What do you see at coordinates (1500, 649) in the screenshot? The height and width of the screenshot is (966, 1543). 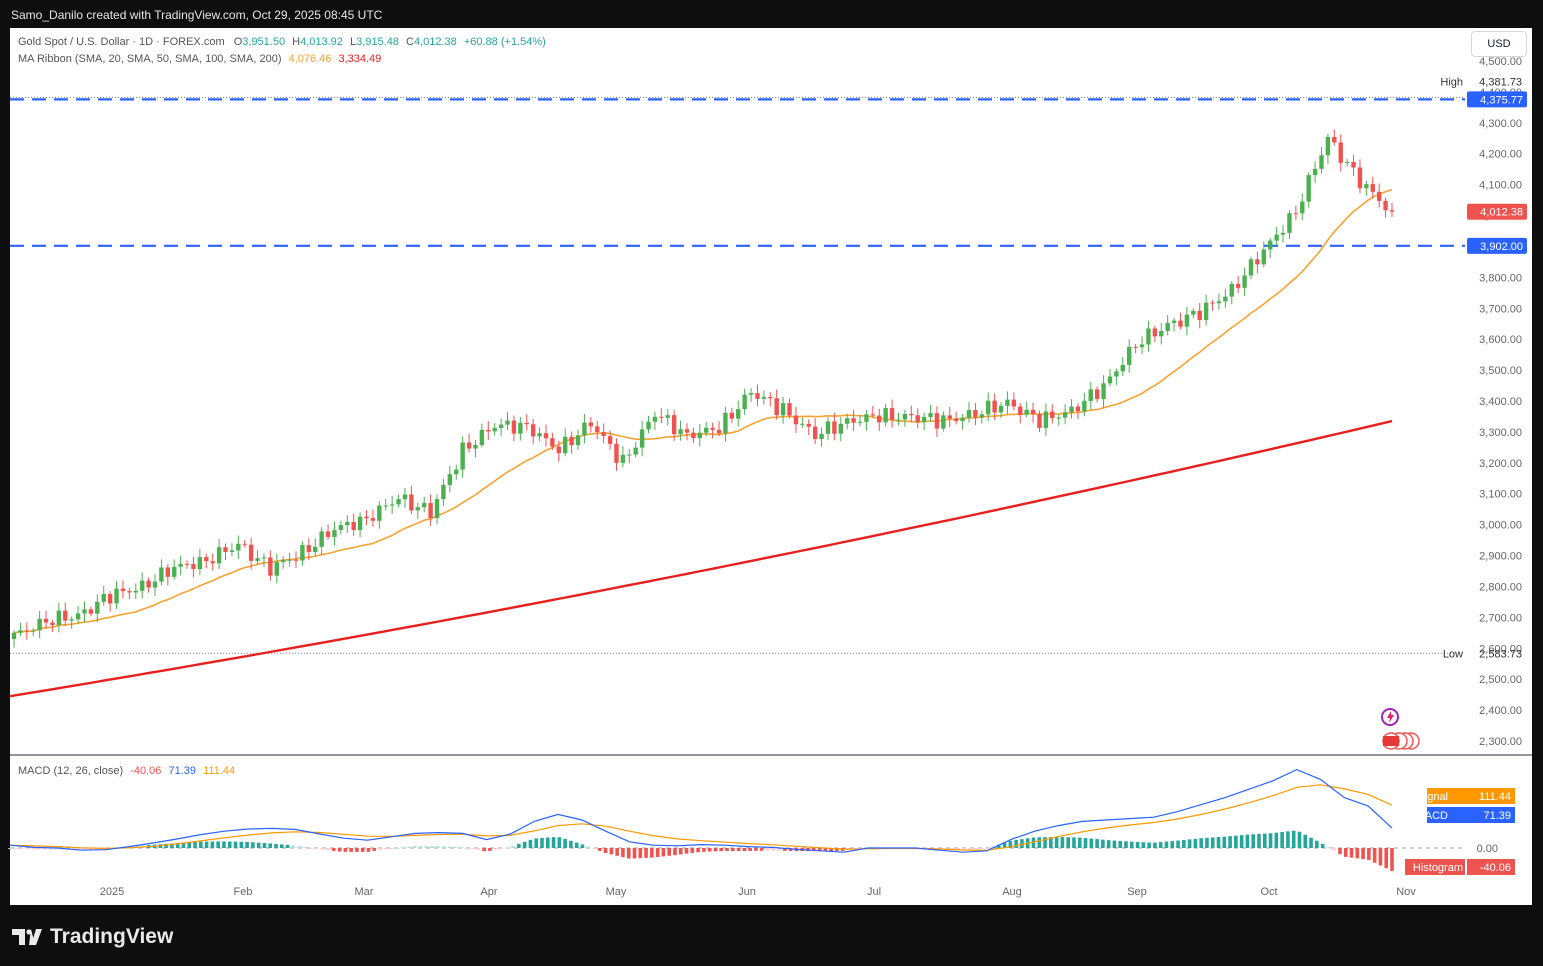 I see `y-axis-tick-label: 2,600.00` at bounding box center [1500, 649].